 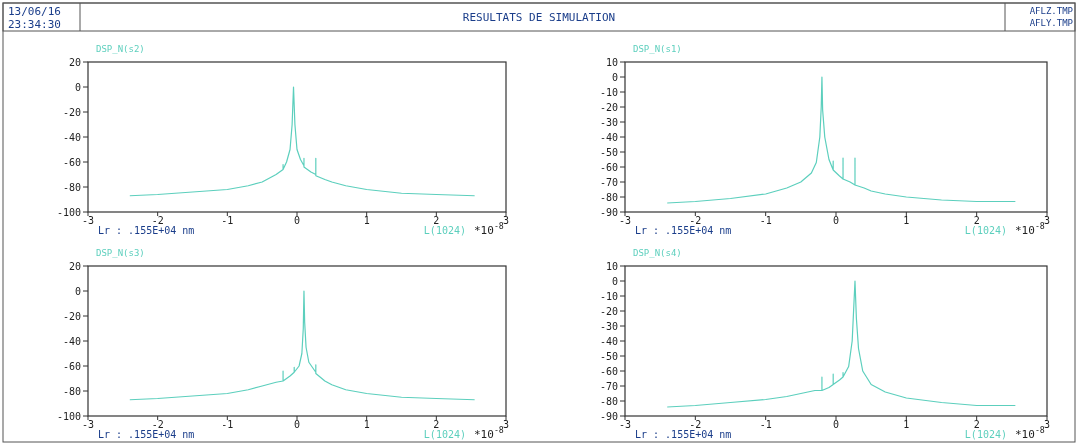 What do you see at coordinates (1051, 11) in the screenshot?
I see `text: AFLZ.TMP` at bounding box center [1051, 11].